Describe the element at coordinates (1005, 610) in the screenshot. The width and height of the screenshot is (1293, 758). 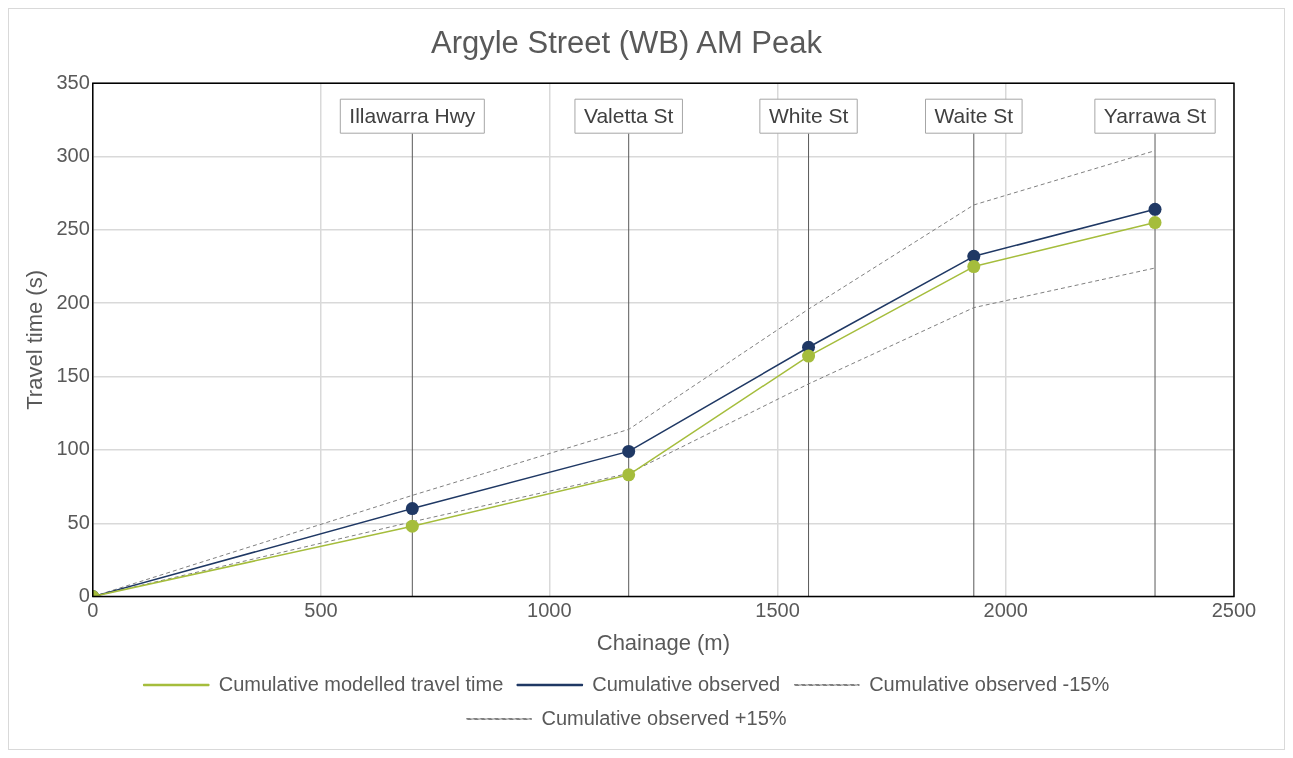
I see `x-tick-label: 2000` at that location.